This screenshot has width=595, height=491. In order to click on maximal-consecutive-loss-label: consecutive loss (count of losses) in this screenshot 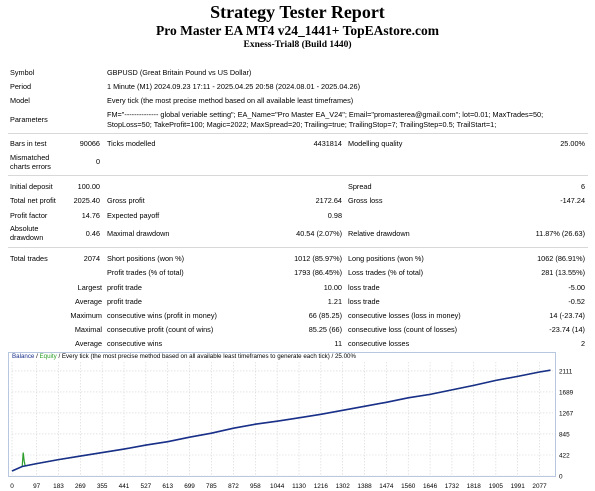, I will do `click(403, 329)`.